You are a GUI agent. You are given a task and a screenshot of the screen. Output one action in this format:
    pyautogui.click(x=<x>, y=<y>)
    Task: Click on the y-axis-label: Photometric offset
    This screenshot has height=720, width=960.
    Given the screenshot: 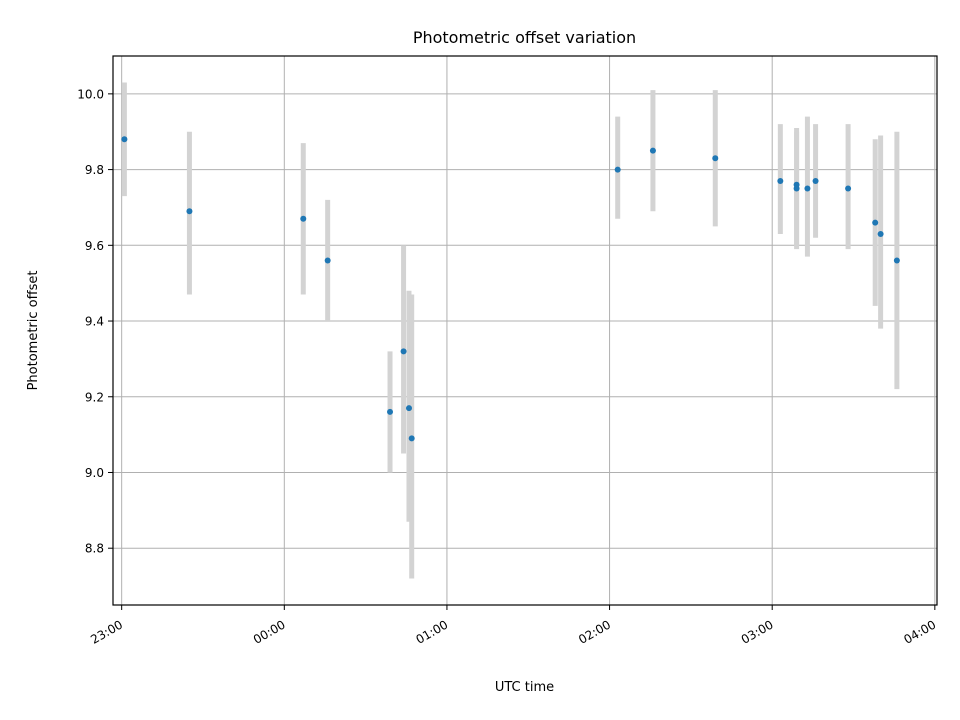 What is the action you would take?
    pyautogui.click(x=33, y=331)
    